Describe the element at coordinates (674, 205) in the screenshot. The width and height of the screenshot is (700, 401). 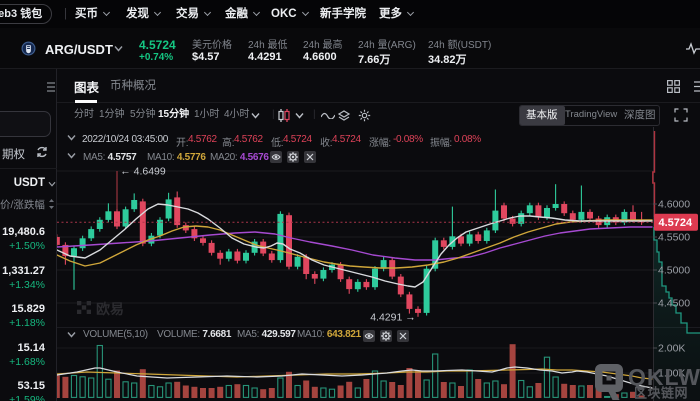
I see `svg-text: 4.6000` at that location.